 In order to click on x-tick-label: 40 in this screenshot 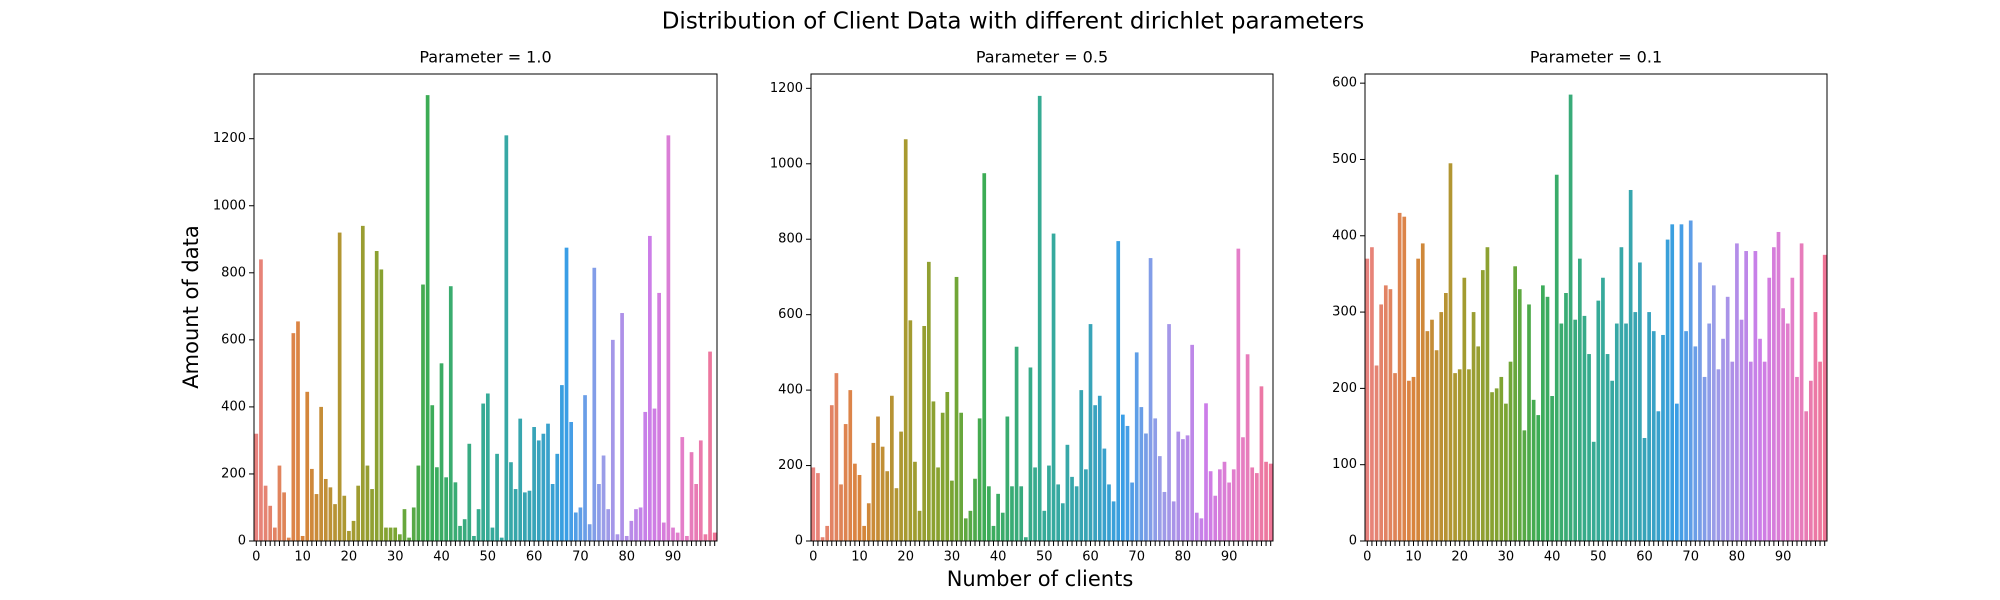, I will do `click(998, 557)`.